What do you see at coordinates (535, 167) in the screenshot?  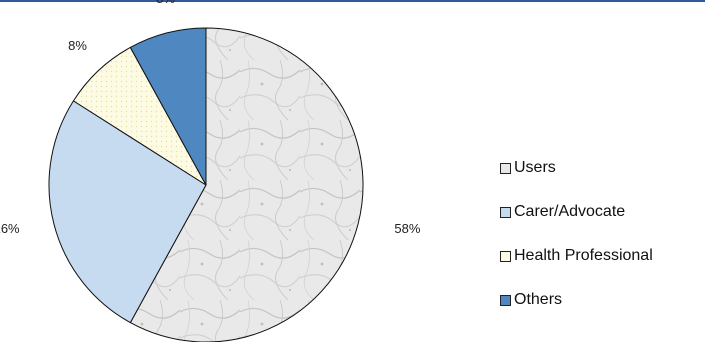 I see `legend-label: Users` at bounding box center [535, 167].